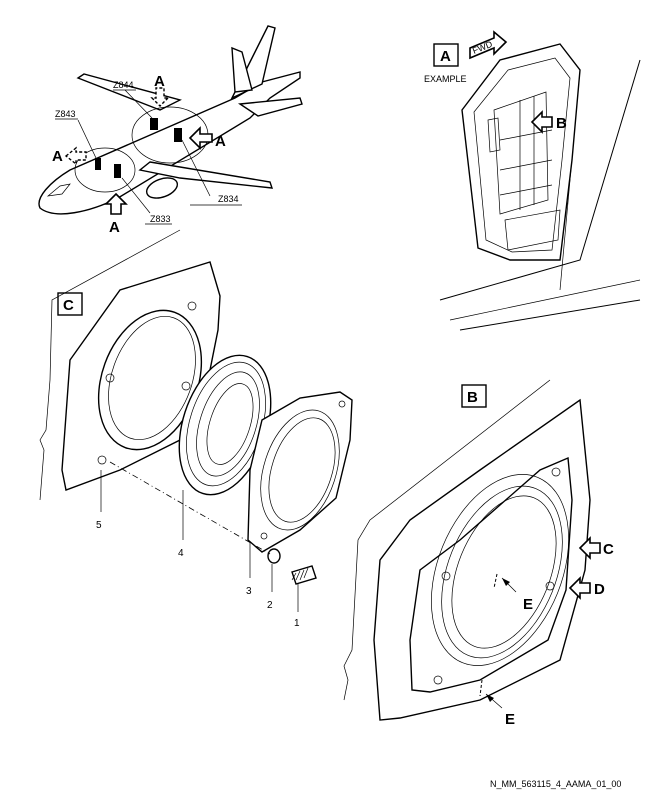  I want to click on view-a-box-label: A, so click(445, 56).